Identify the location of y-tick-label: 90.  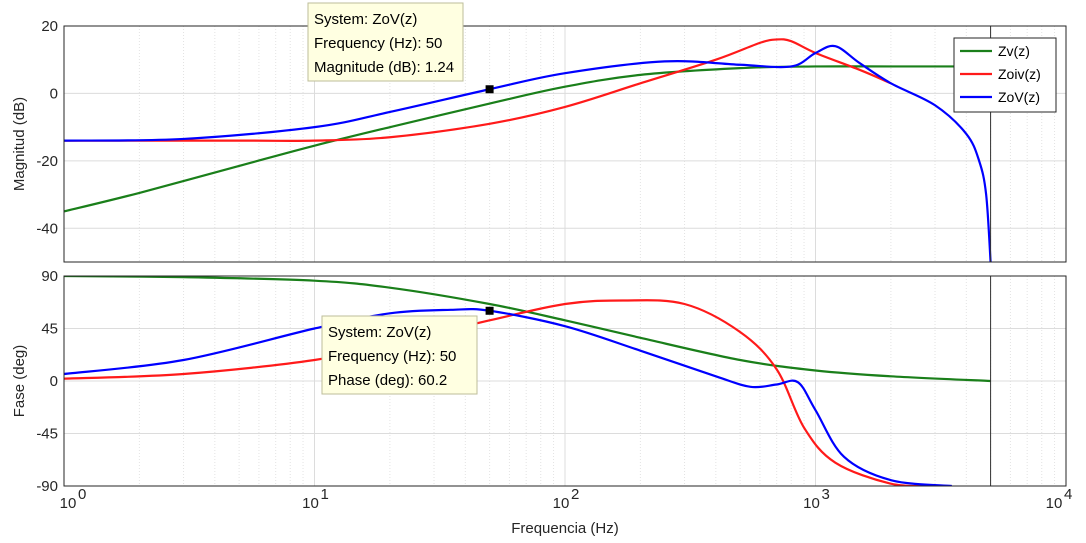
(49, 276).